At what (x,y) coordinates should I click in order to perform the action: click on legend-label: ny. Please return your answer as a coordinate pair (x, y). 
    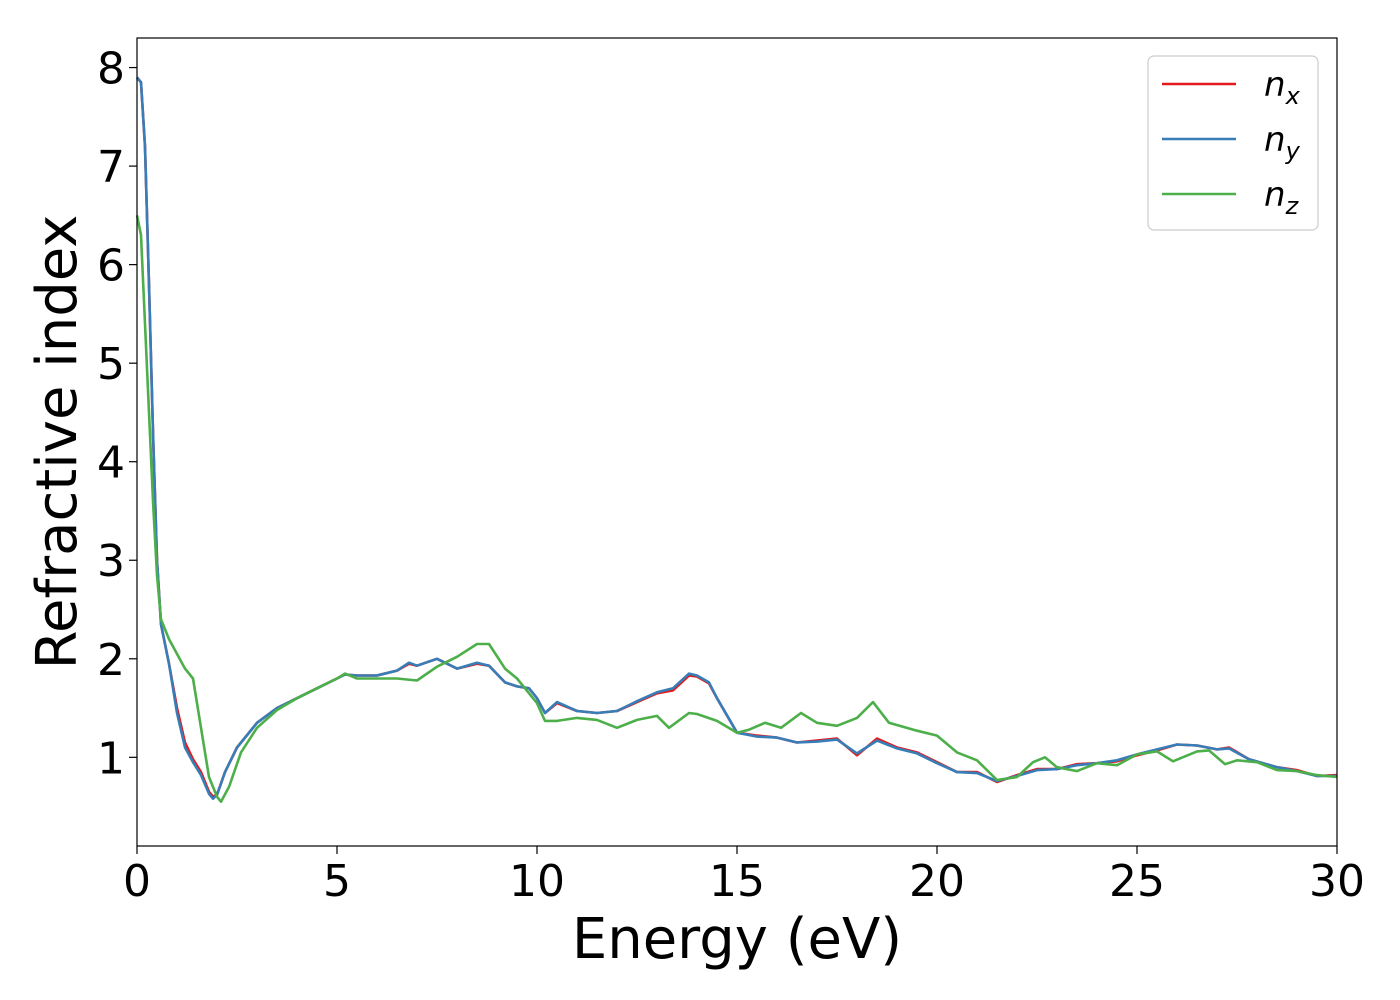
    Looking at the image, I should click on (1282, 142).